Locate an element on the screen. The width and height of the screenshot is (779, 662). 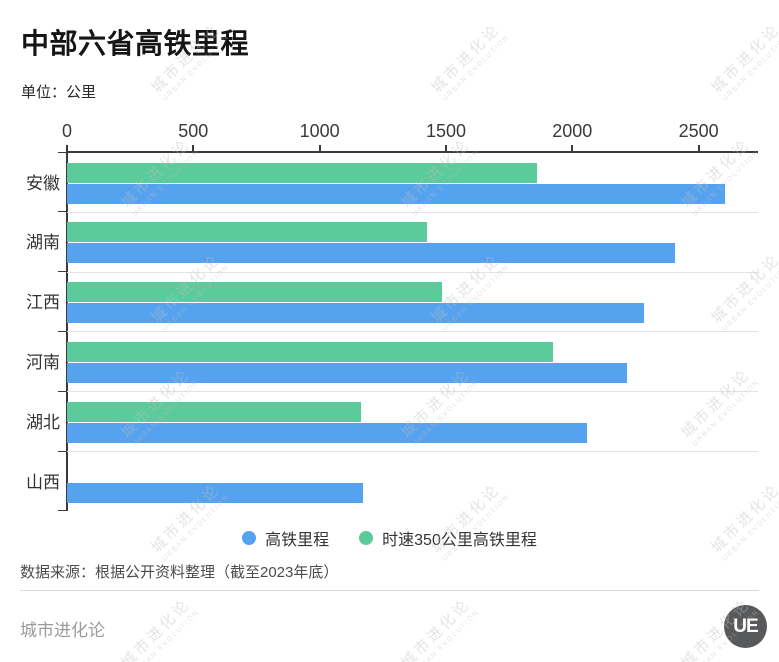
category-label: 河南 is located at coordinates (43, 362).